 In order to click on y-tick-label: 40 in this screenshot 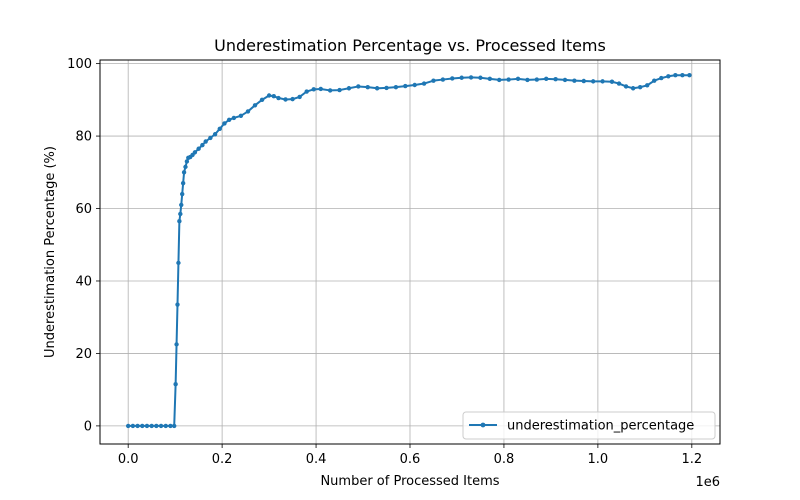, I will do `click(83, 281)`.